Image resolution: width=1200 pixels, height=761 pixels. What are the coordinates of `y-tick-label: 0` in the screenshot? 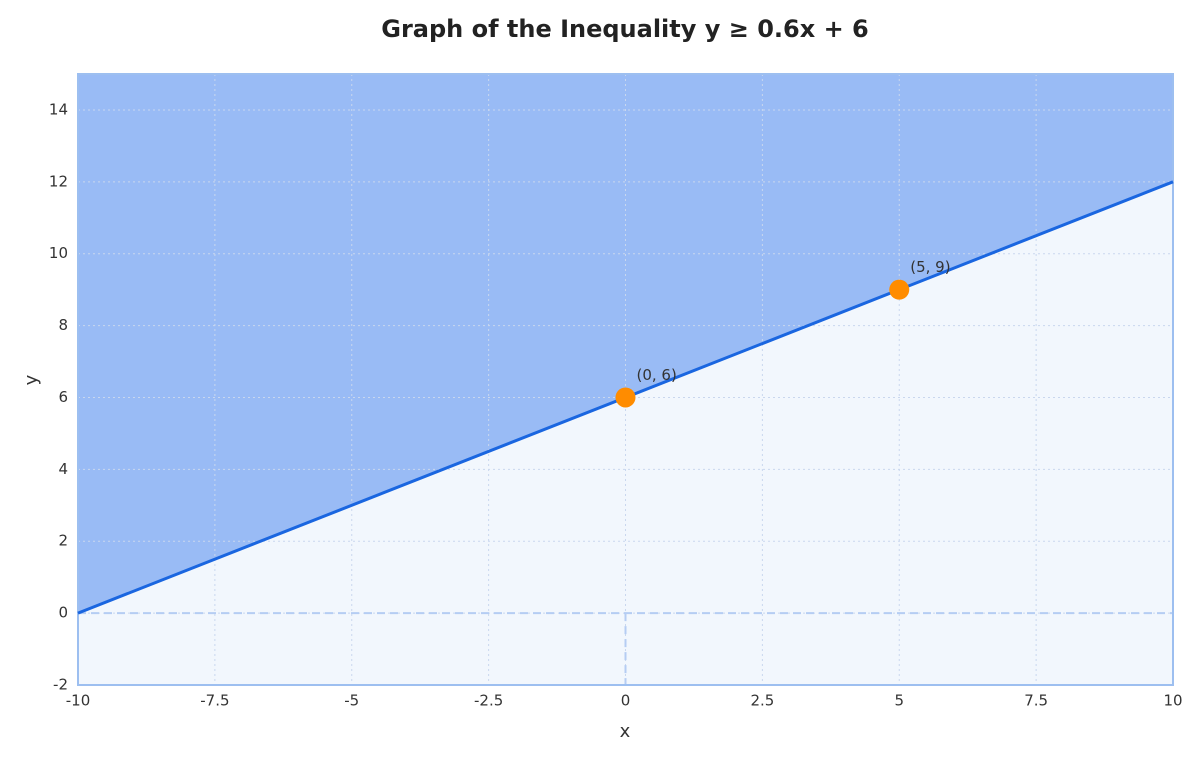 It's located at (63, 613).